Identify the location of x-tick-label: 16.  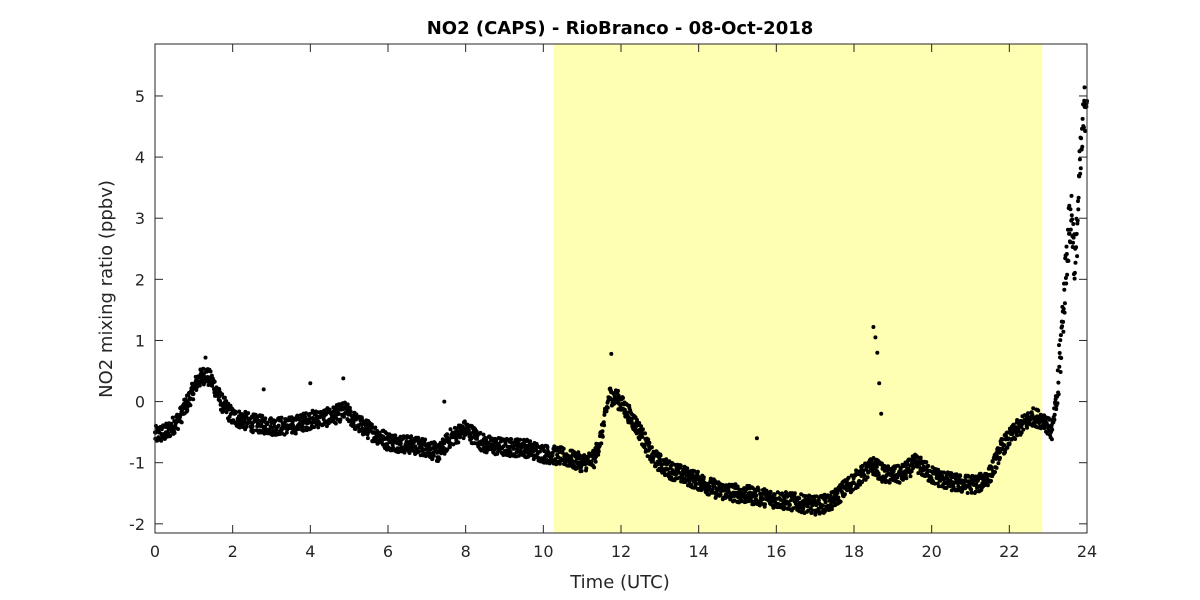
(776, 551).